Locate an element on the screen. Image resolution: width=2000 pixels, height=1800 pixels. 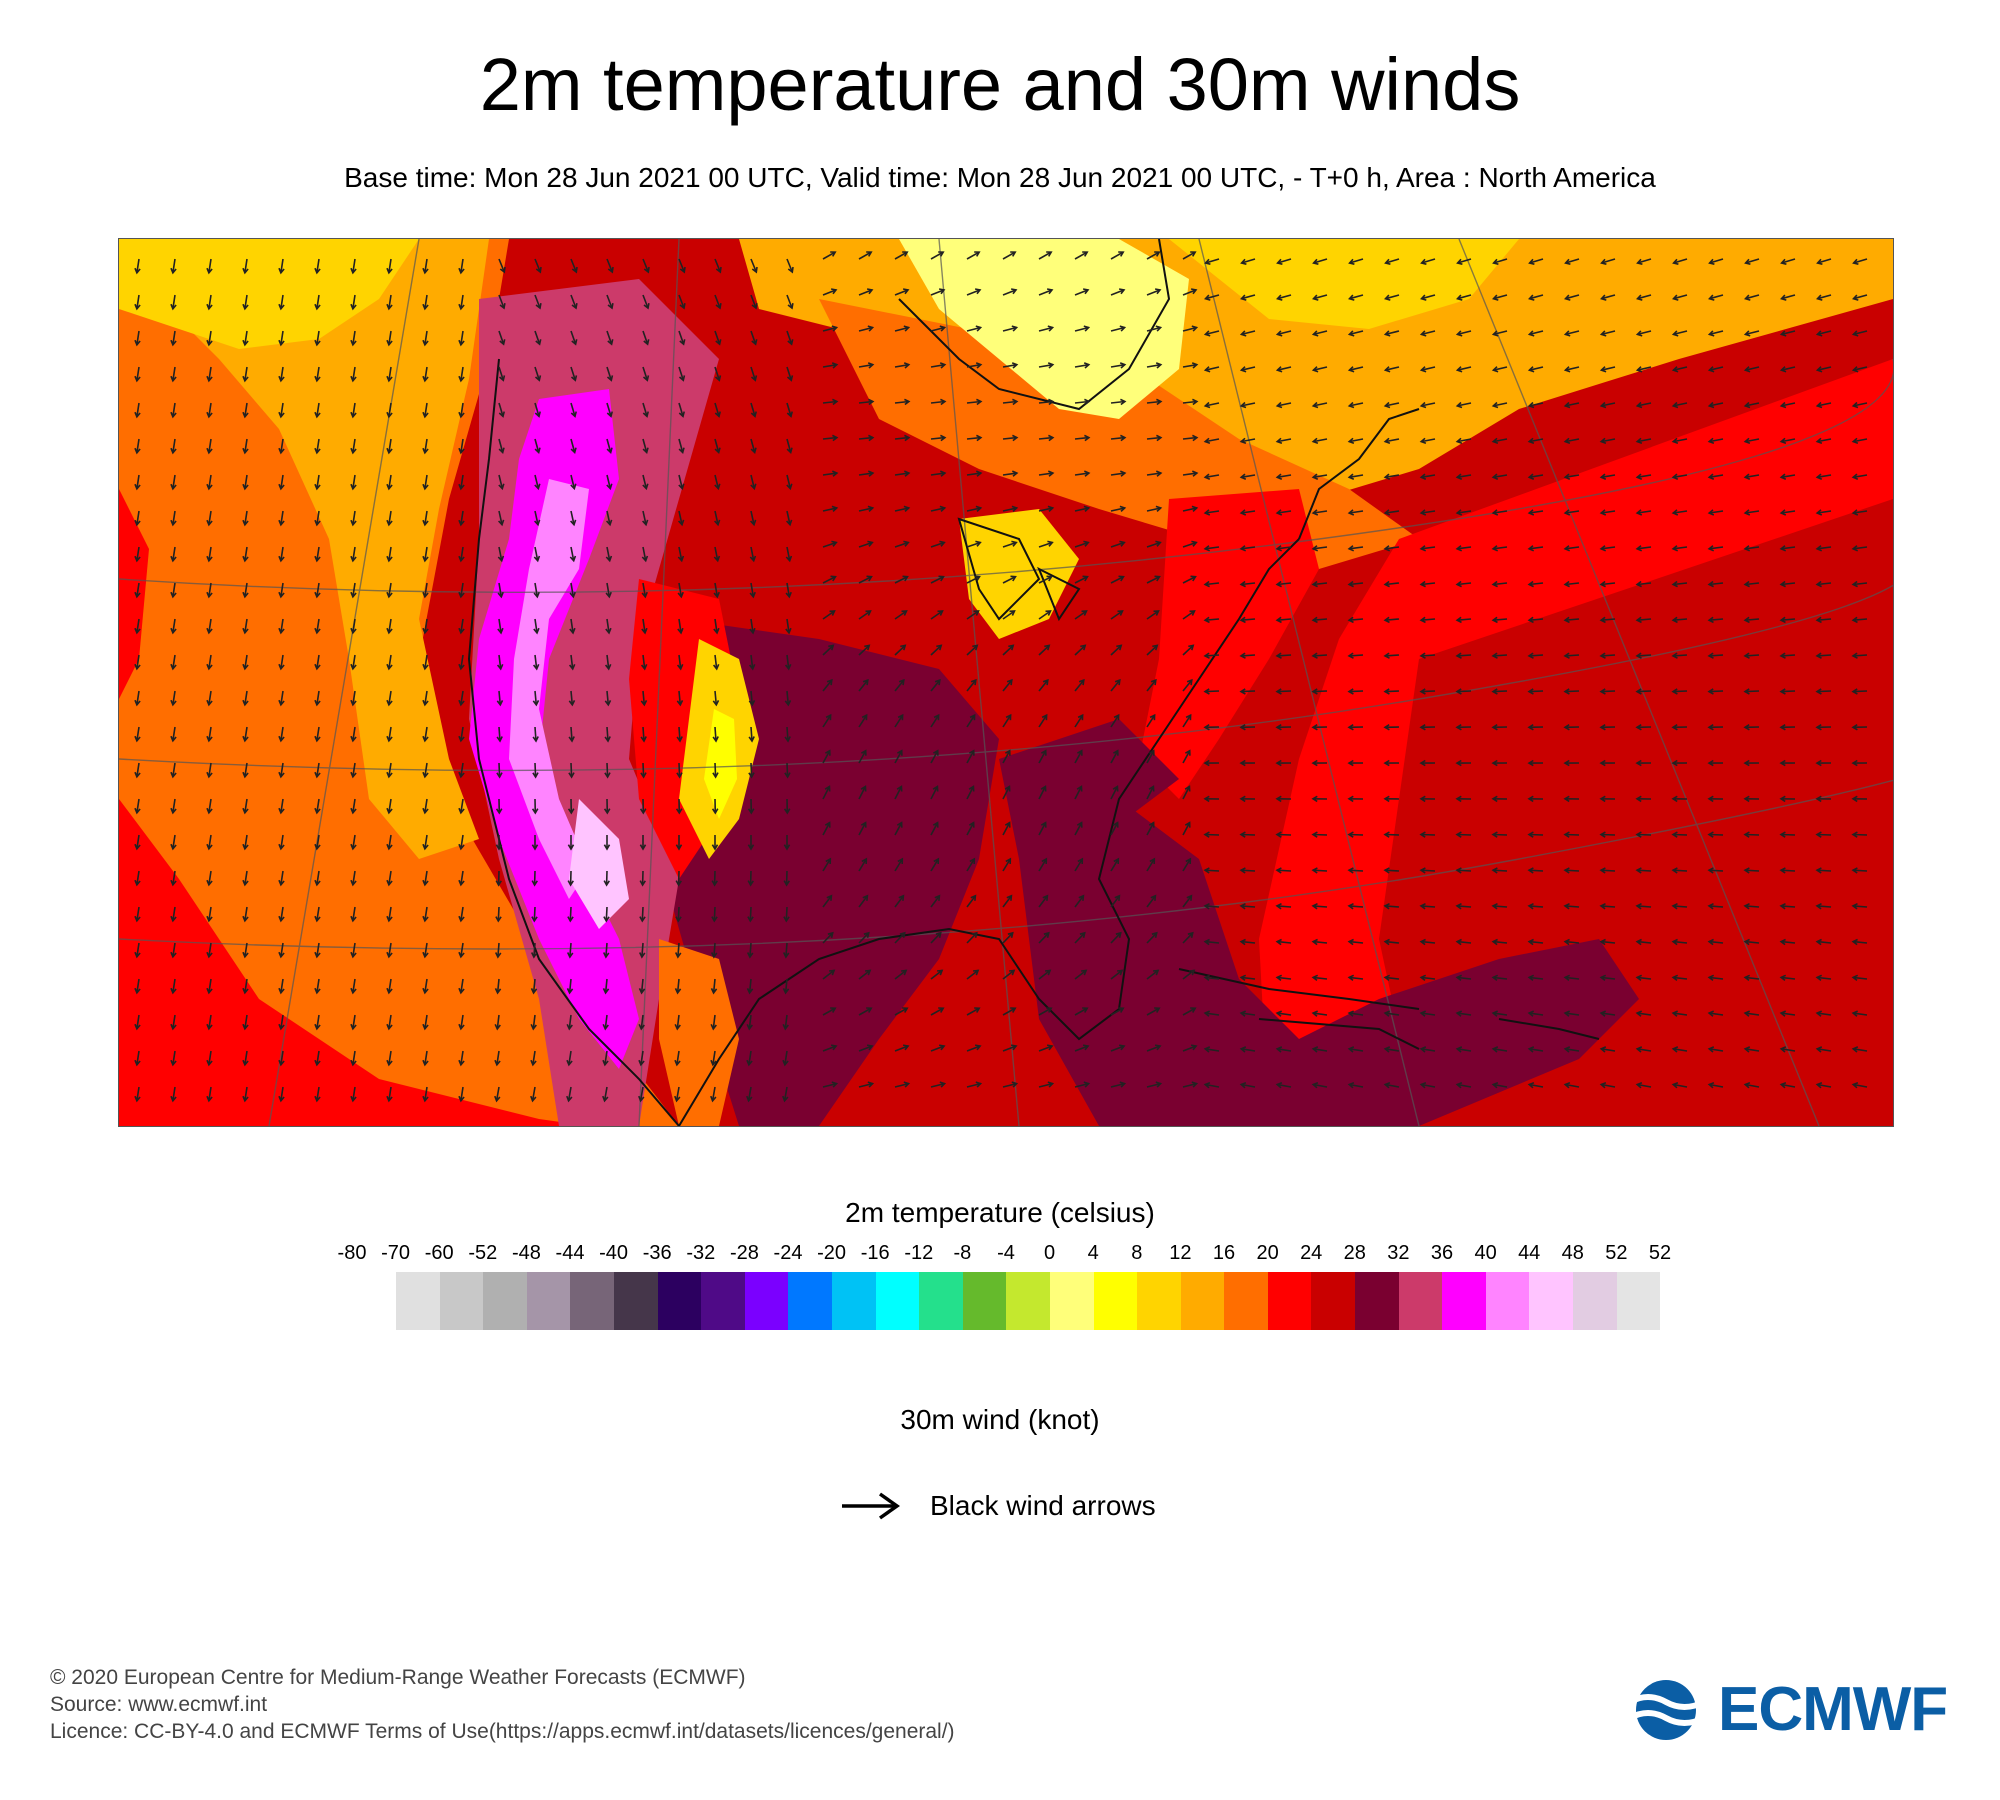
wind-legend-title: 30m wind (knot) is located at coordinates (1000, 1419).